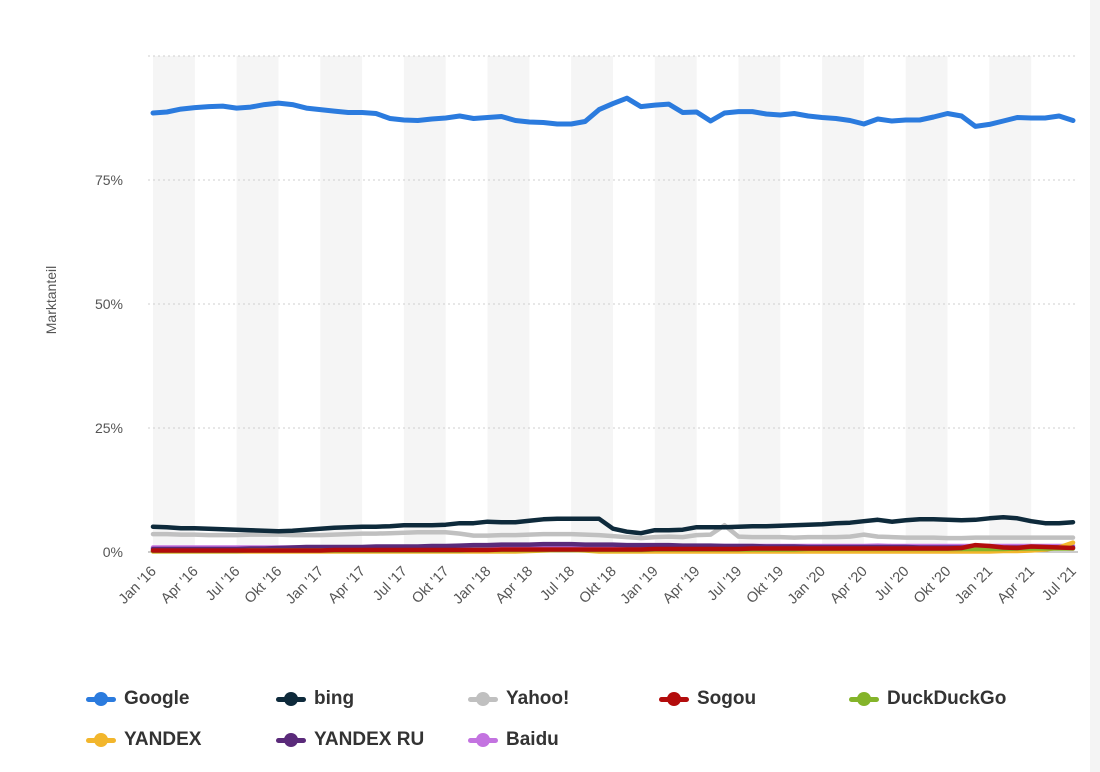 The image size is (1100, 772). I want to click on y-tick-label: 75%, so click(109, 180).